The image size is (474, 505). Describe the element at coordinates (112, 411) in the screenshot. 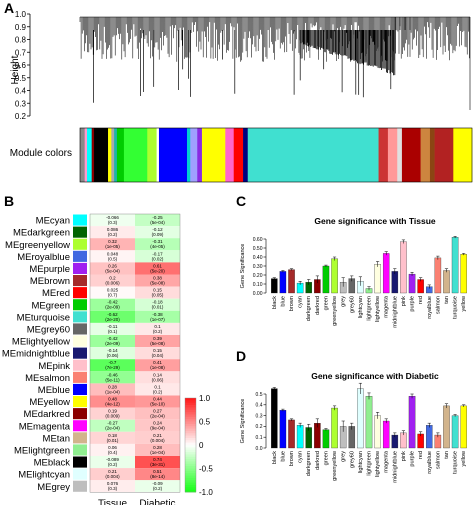

I see `heatmap-cell-value: 0.19` at that location.